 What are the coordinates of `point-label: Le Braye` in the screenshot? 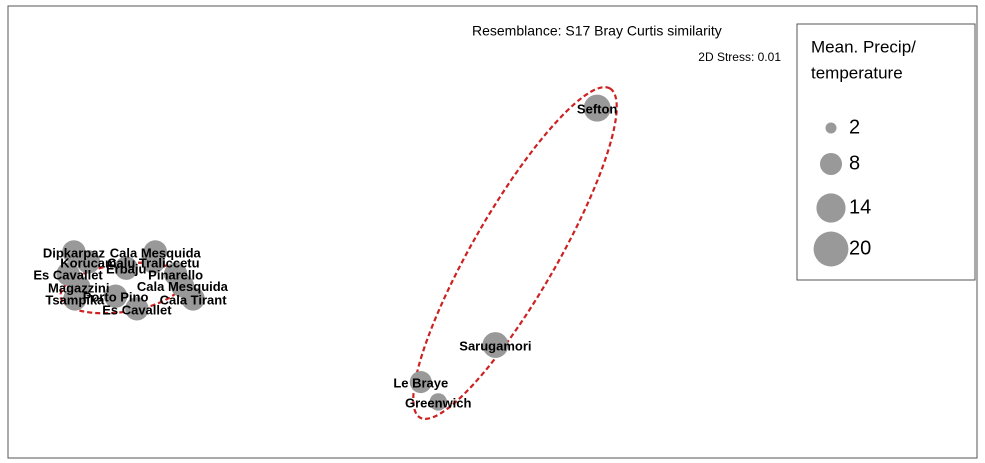 It's located at (420, 383).